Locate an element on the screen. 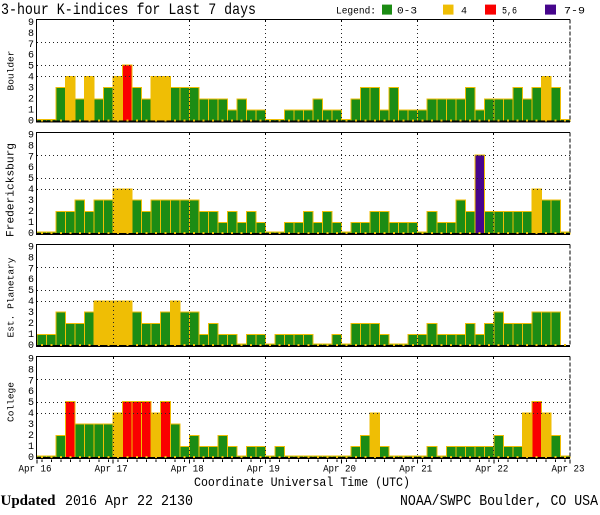  svg-text: 5,6 is located at coordinates (509, 12).